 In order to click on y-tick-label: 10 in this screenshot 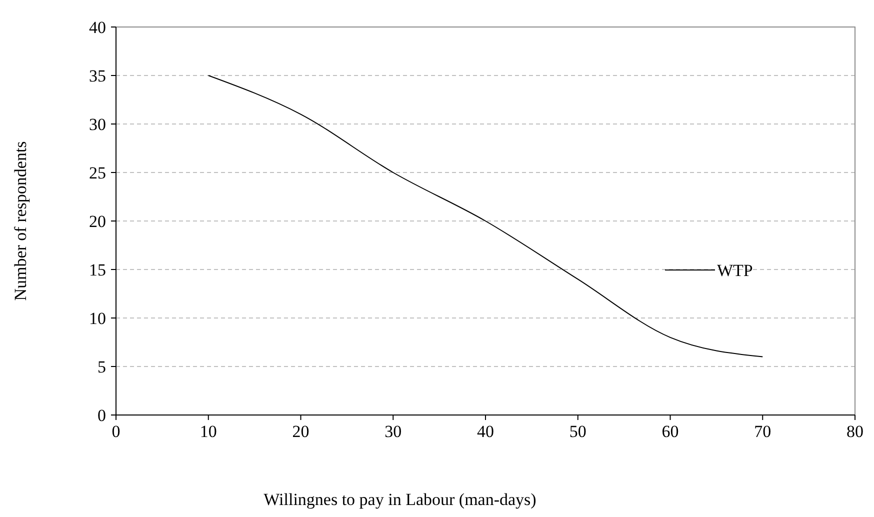, I will do `click(97, 318)`.